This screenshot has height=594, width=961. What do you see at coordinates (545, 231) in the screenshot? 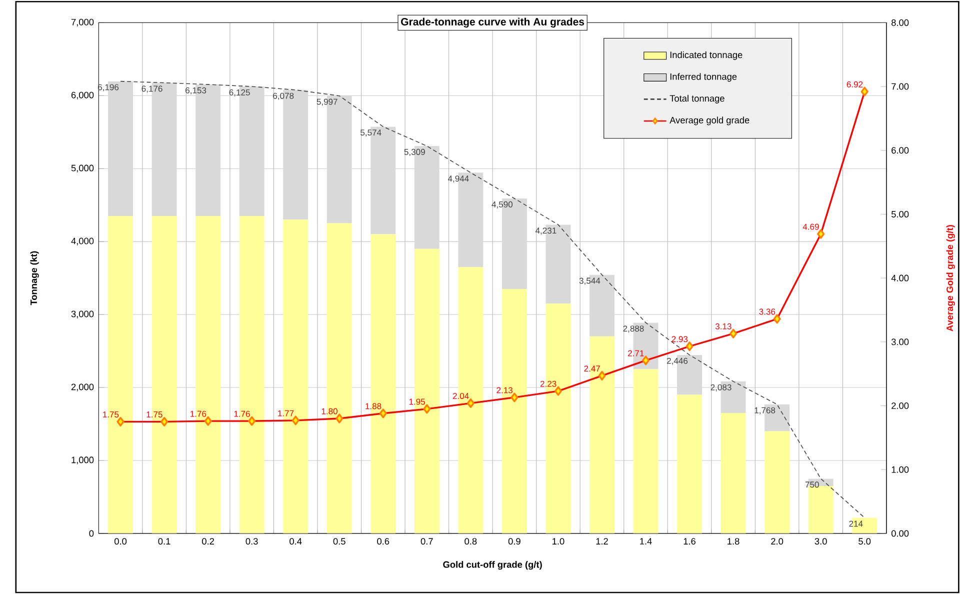
I see `data-label: 4,231` at bounding box center [545, 231].